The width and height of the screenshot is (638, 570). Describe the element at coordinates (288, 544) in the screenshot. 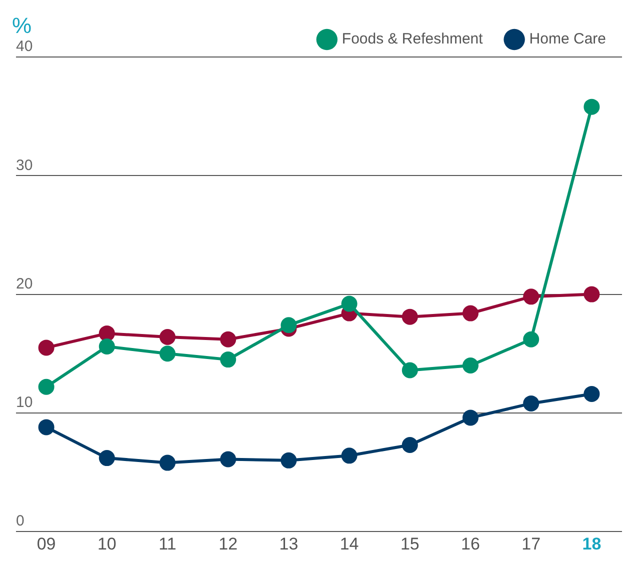

I see `x-tick-label: 13` at that location.